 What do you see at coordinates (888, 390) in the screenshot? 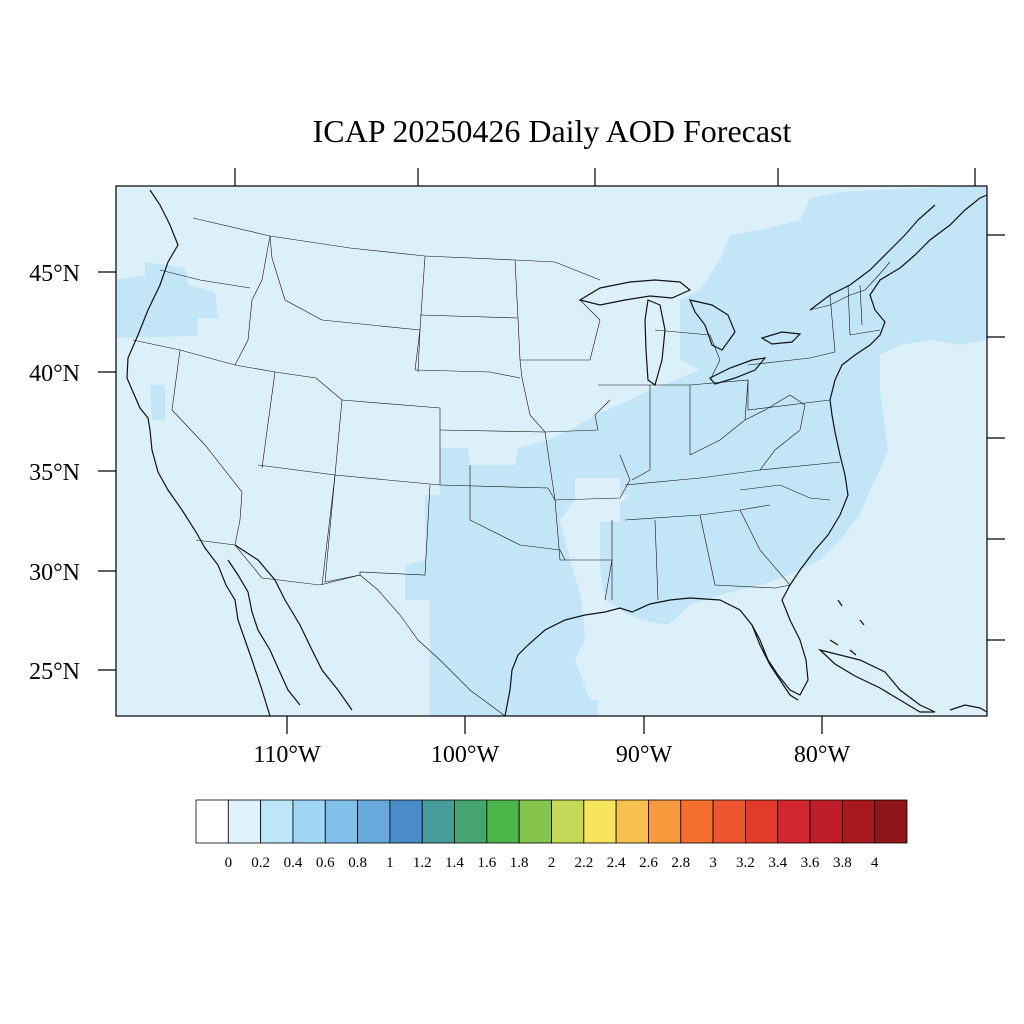
I see `atlantic-coastline` at bounding box center [888, 390].